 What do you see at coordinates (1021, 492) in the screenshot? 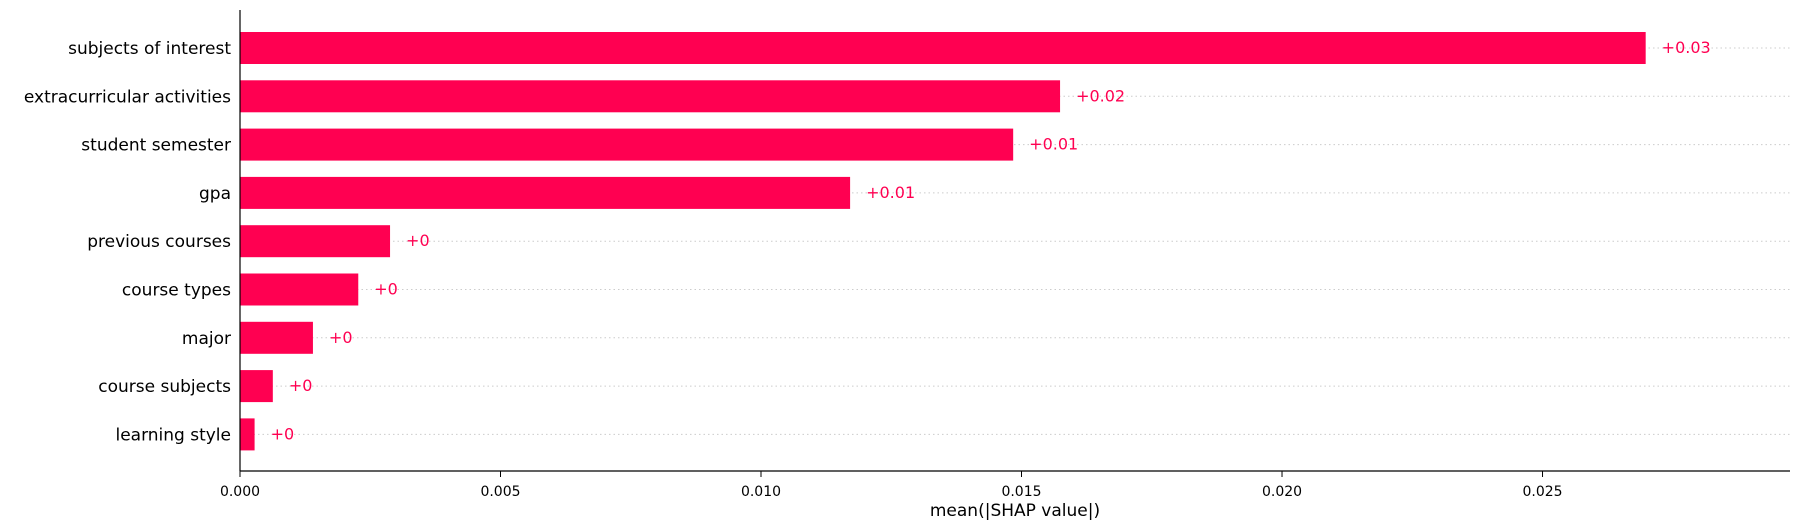
I see `x-tick-label: 0.015` at bounding box center [1021, 492].